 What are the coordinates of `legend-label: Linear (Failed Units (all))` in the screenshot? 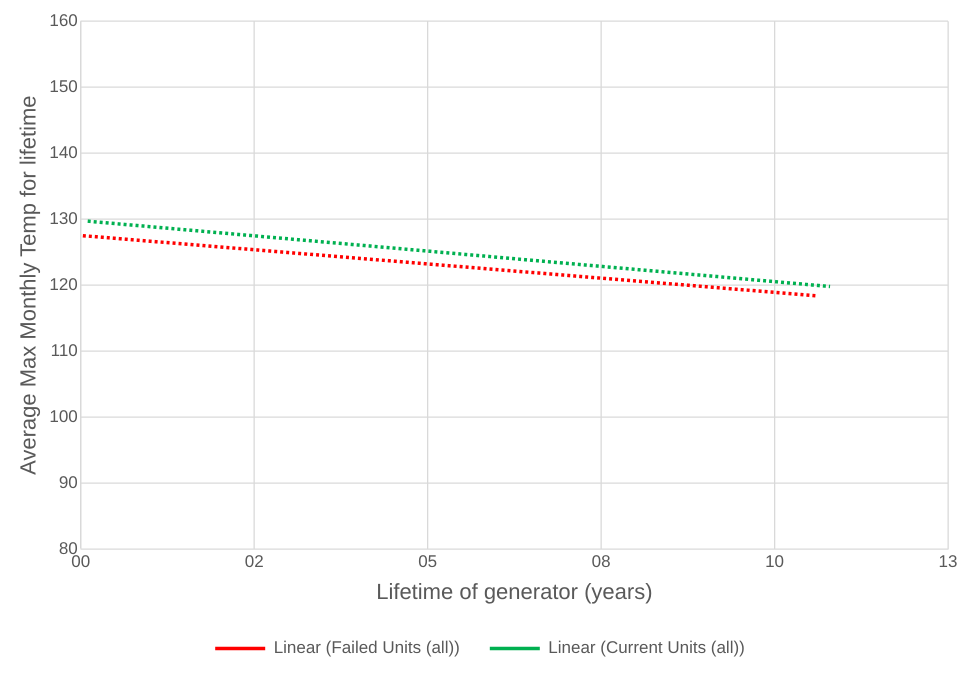 It's located at (367, 648).